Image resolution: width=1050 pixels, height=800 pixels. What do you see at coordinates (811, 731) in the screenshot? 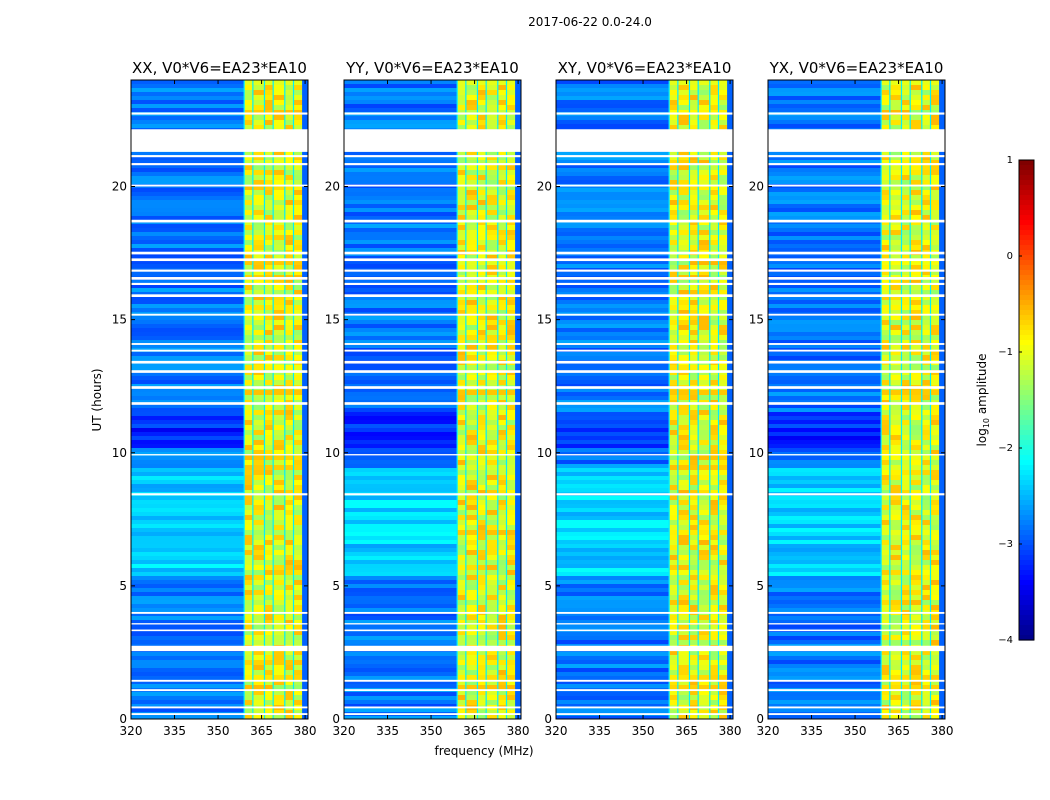
I see `x-tick-label: 335` at bounding box center [811, 731].